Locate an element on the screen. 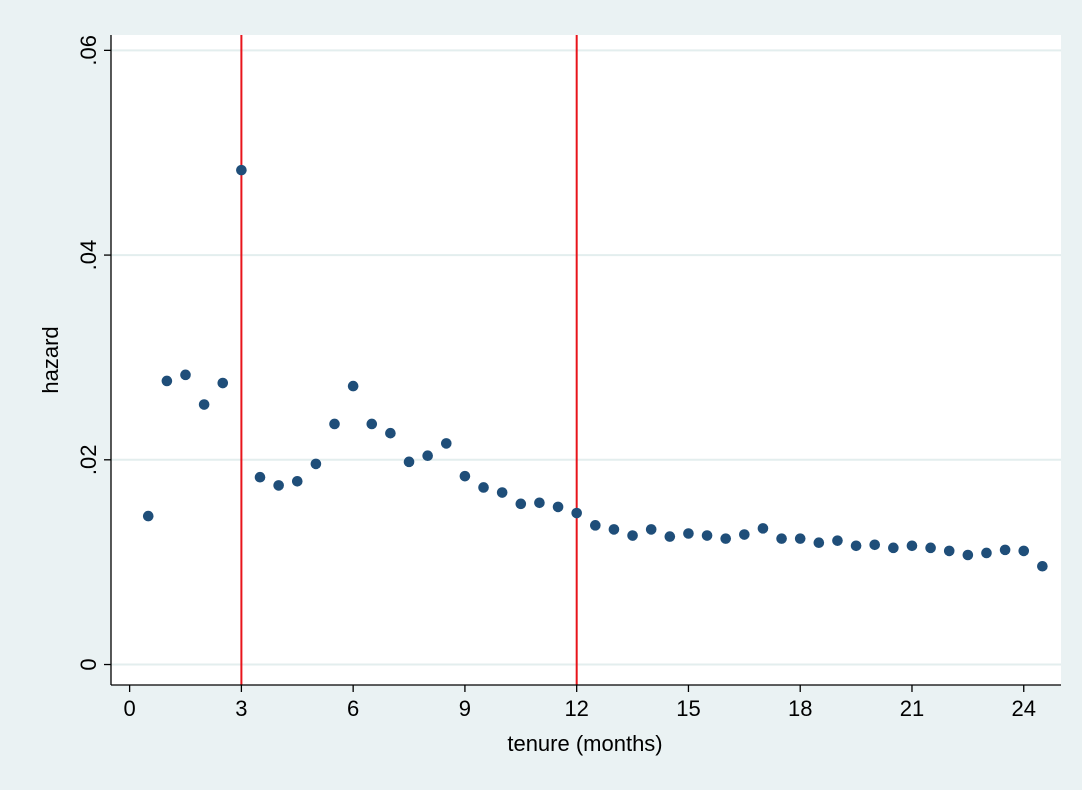  y-tick-label: .04 is located at coordinates (88, 255).